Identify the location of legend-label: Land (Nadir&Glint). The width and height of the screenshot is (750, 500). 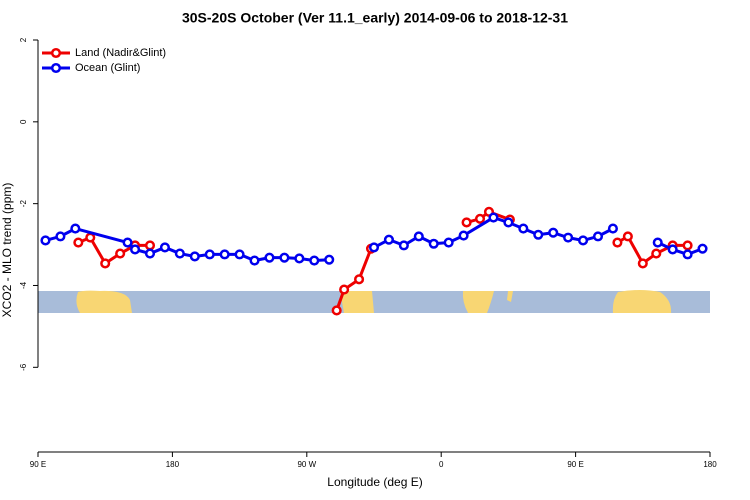
(120, 53).